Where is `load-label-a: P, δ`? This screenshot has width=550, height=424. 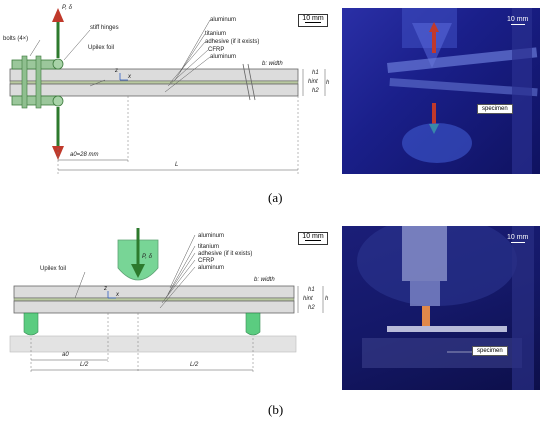
load-label-a: P, δ is located at coordinates (67, 8).